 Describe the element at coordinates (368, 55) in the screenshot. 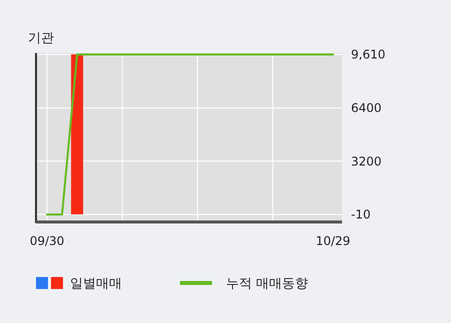

I see `y-tick-label: 9,610` at that location.